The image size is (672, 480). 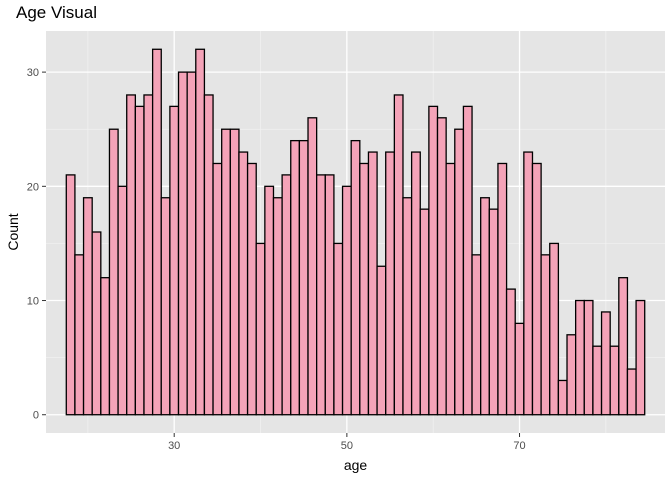 I want to click on x-tick-label: 70, so click(x=519, y=446).